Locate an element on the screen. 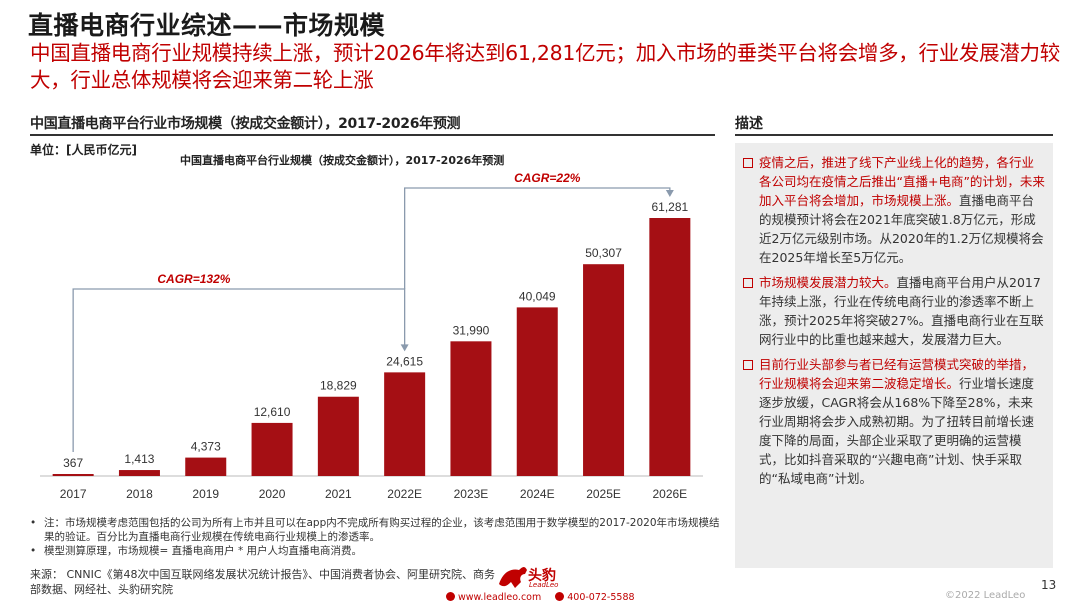  contact-info: www.leadleo.com 400-072-5588 is located at coordinates (540, 597).